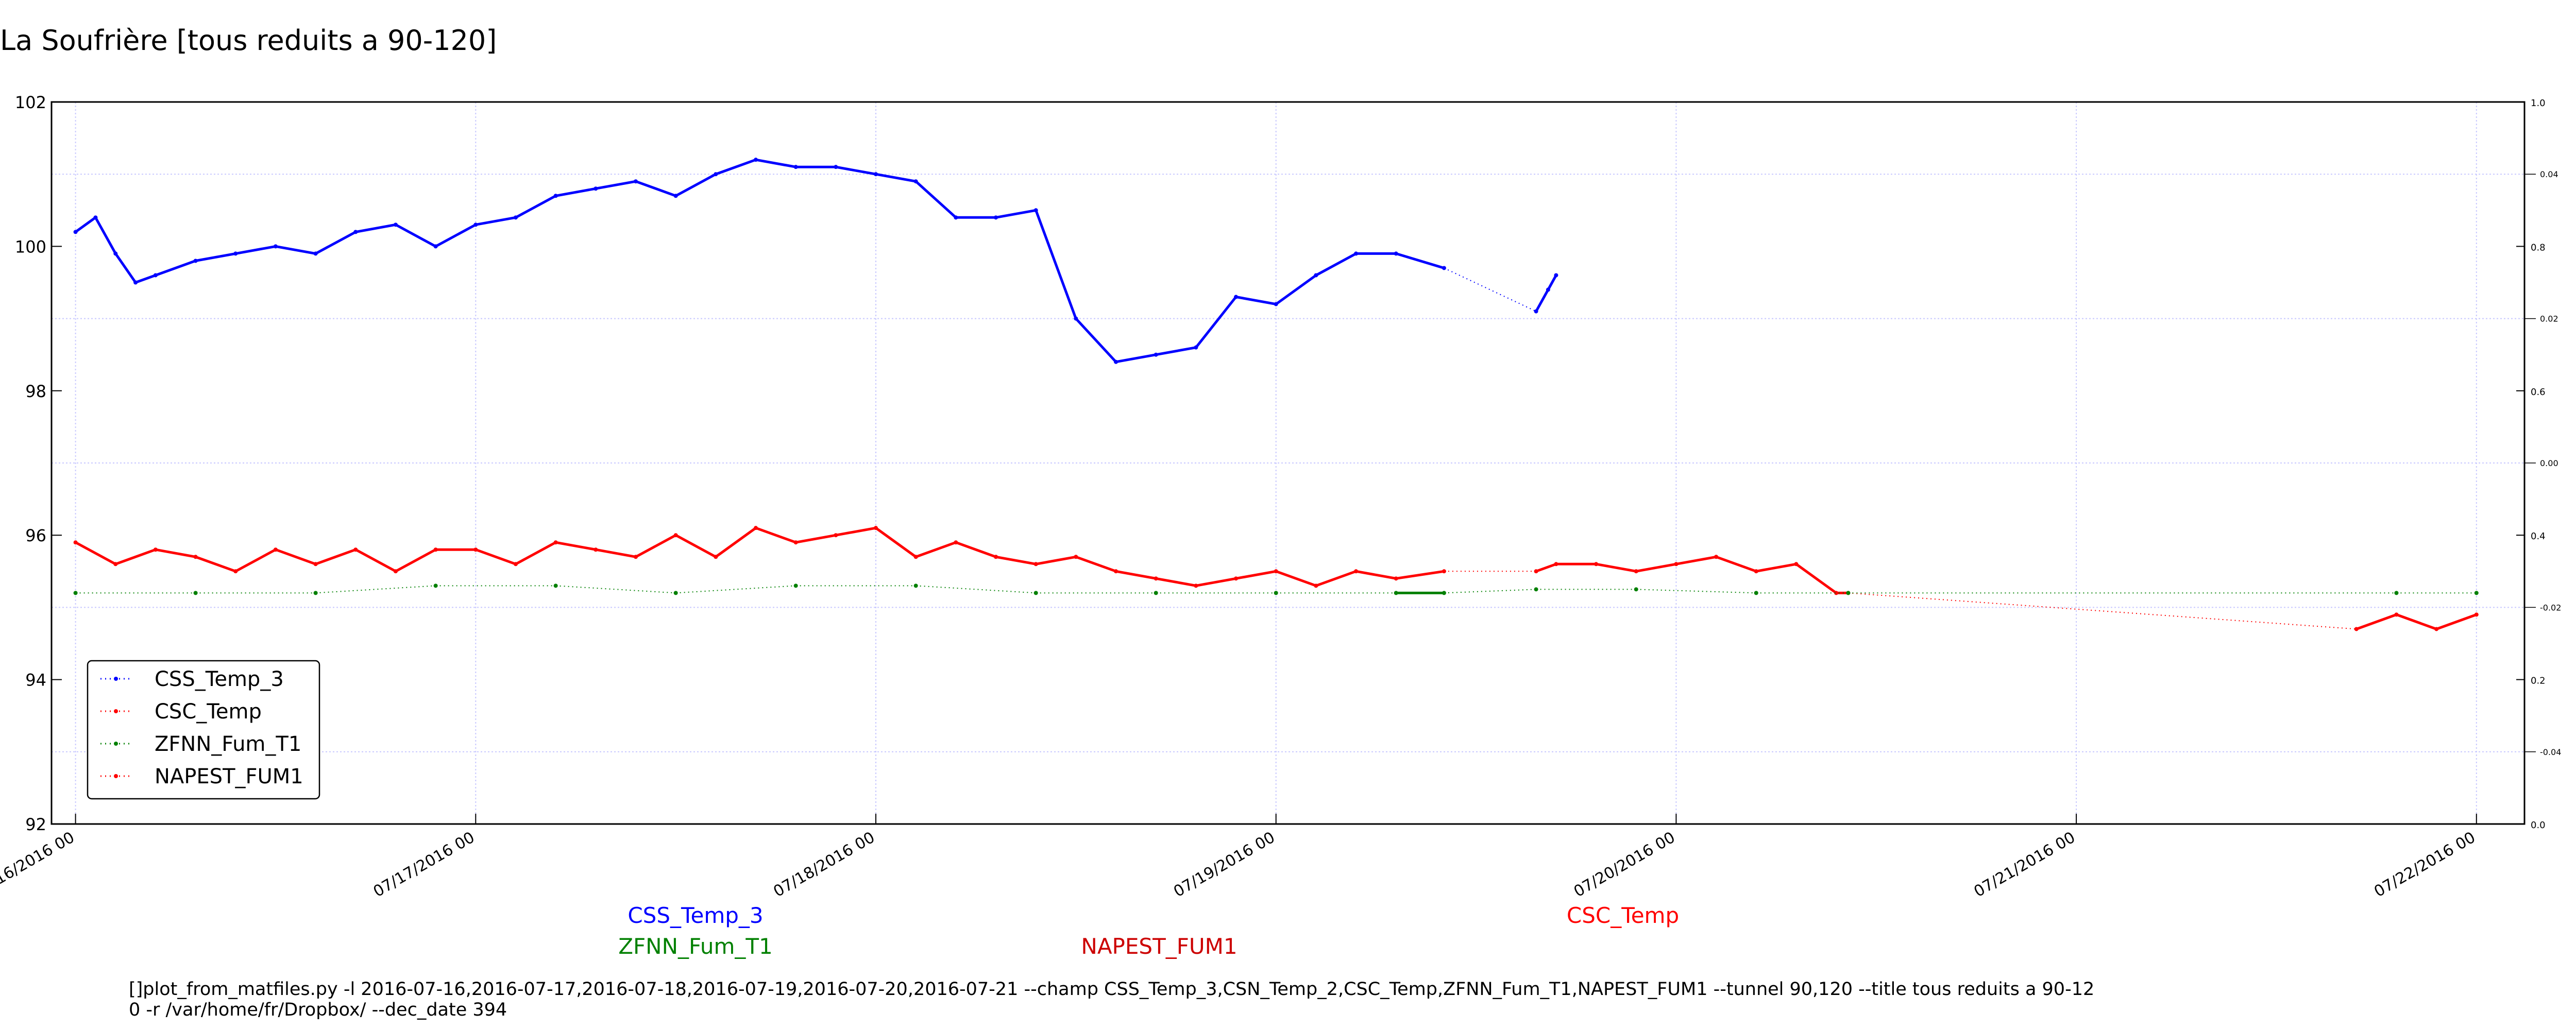 Image resolution: width=2576 pixels, height=1030 pixels. Describe the element at coordinates (2550, 752) in the screenshot. I see `y3-tick-label: -0.04` at that location.